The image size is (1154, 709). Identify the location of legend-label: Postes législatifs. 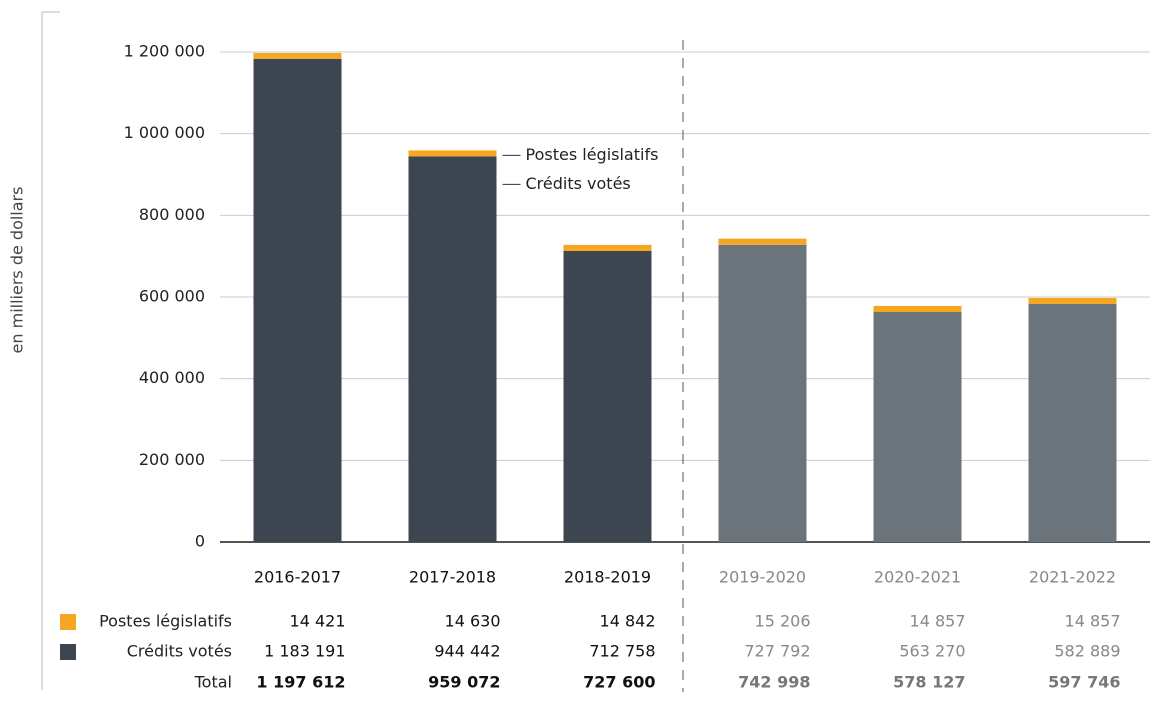
(165, 621).